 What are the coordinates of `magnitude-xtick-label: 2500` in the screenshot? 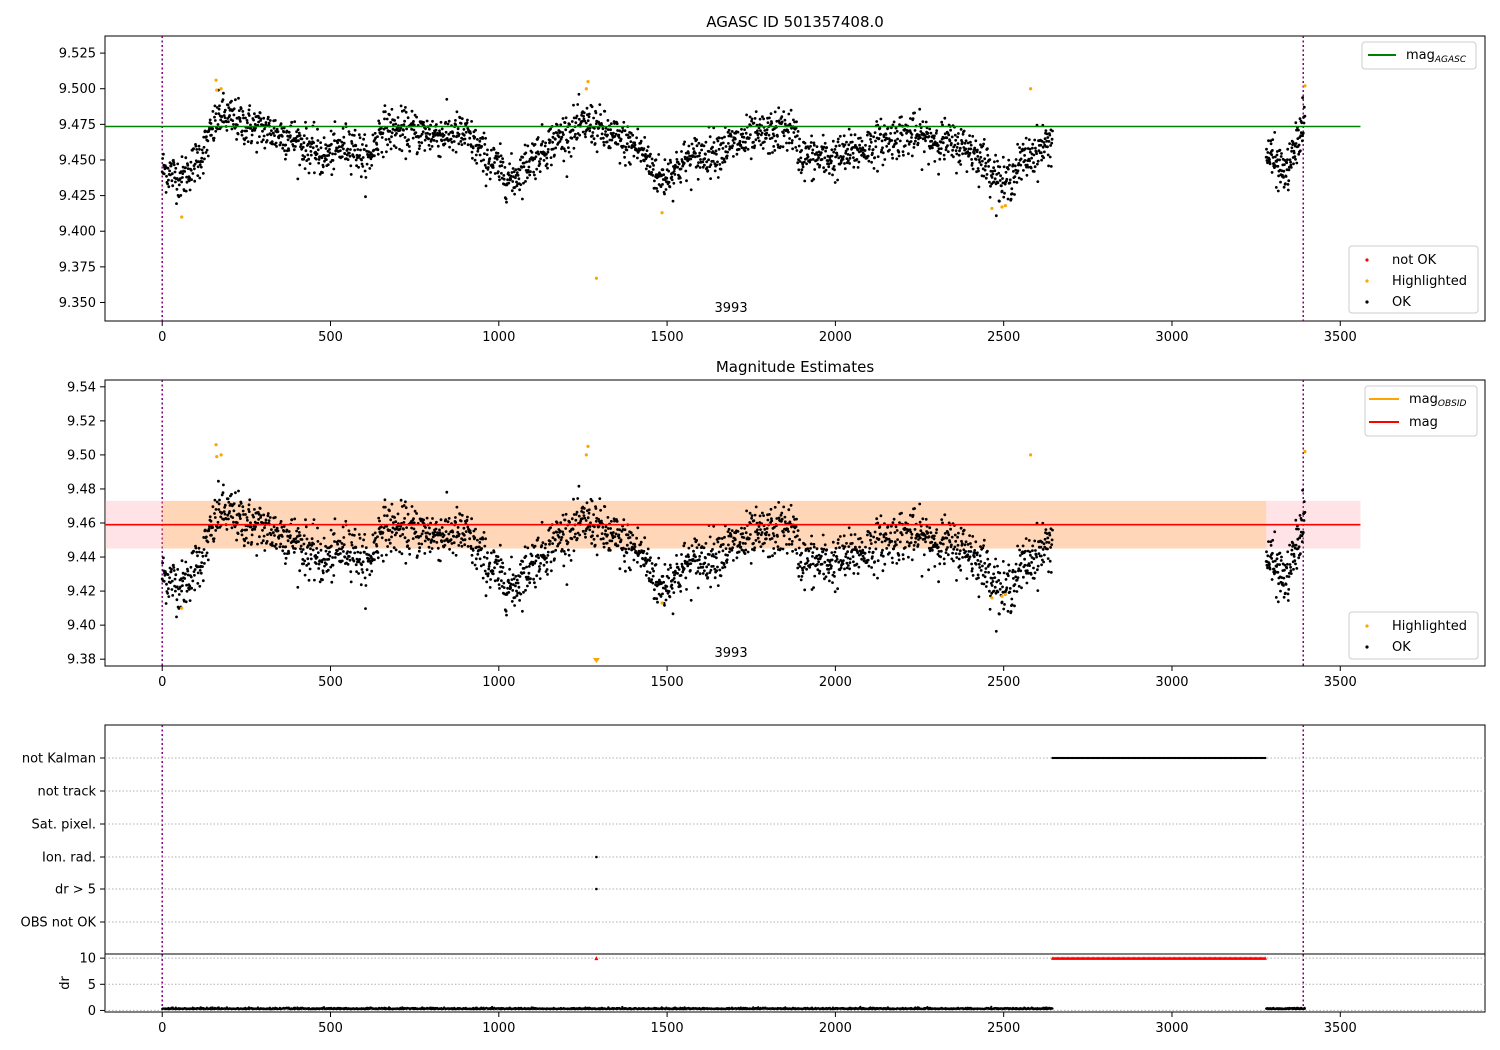 It's located at (1003, 682).